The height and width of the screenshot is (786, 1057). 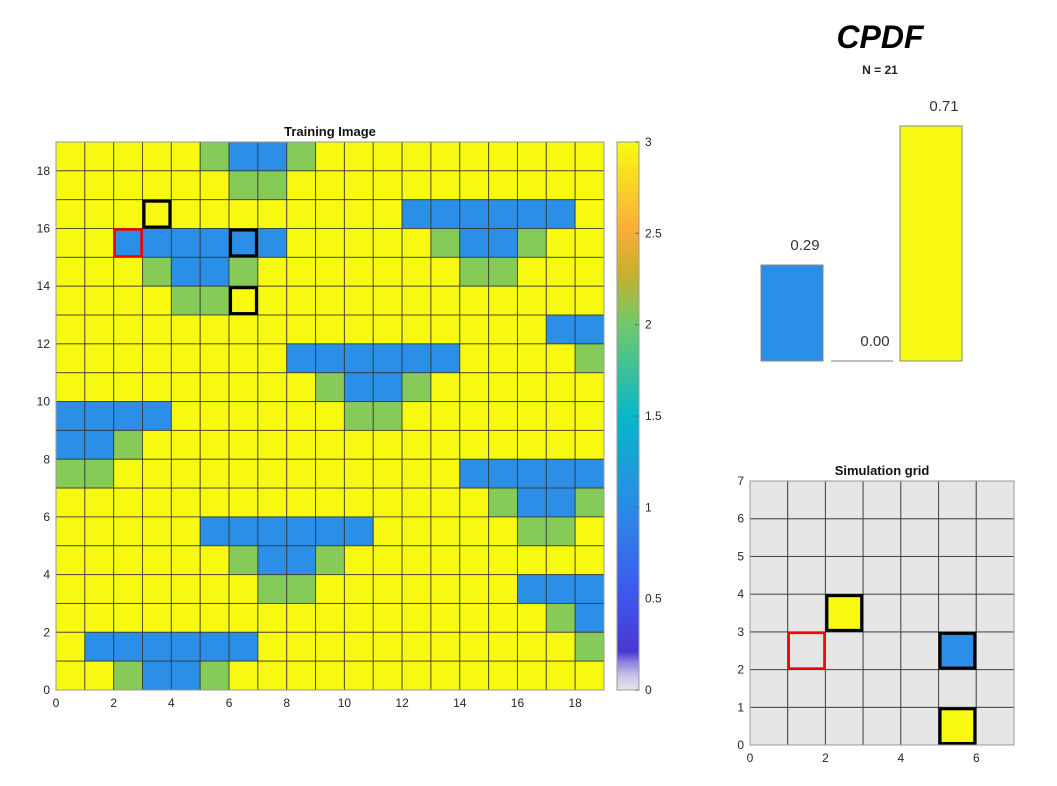 What do you see at coordinates (402, 703) in the screenshot?
I see `x-tick-label: 12` at bounding box center [402, 703].